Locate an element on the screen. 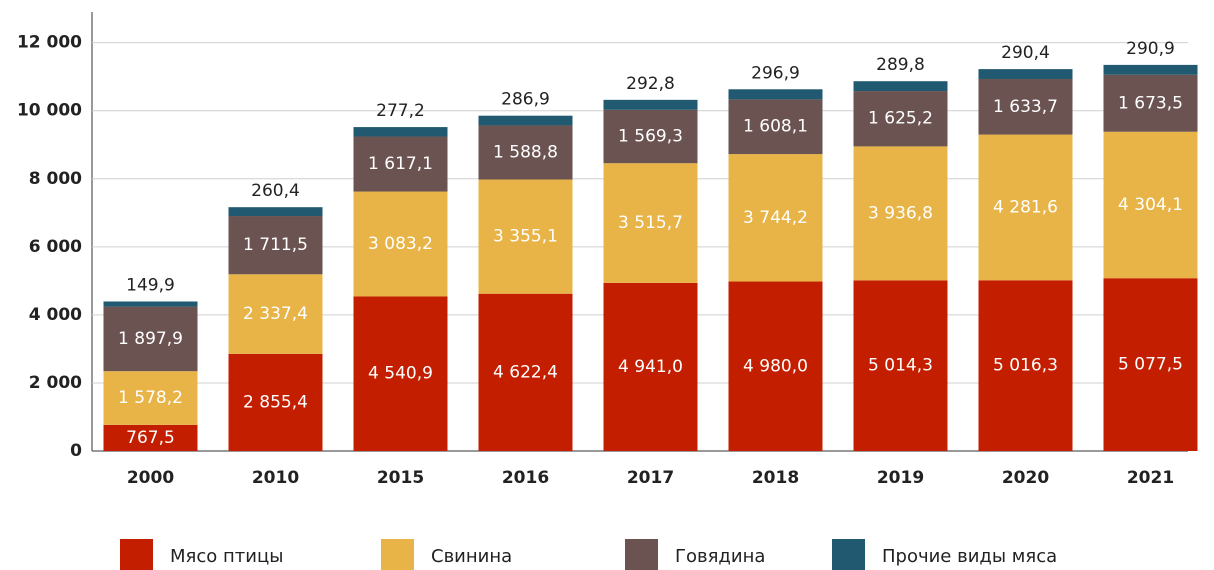  data-label: 149,9 is located at coordinates (150, 285).